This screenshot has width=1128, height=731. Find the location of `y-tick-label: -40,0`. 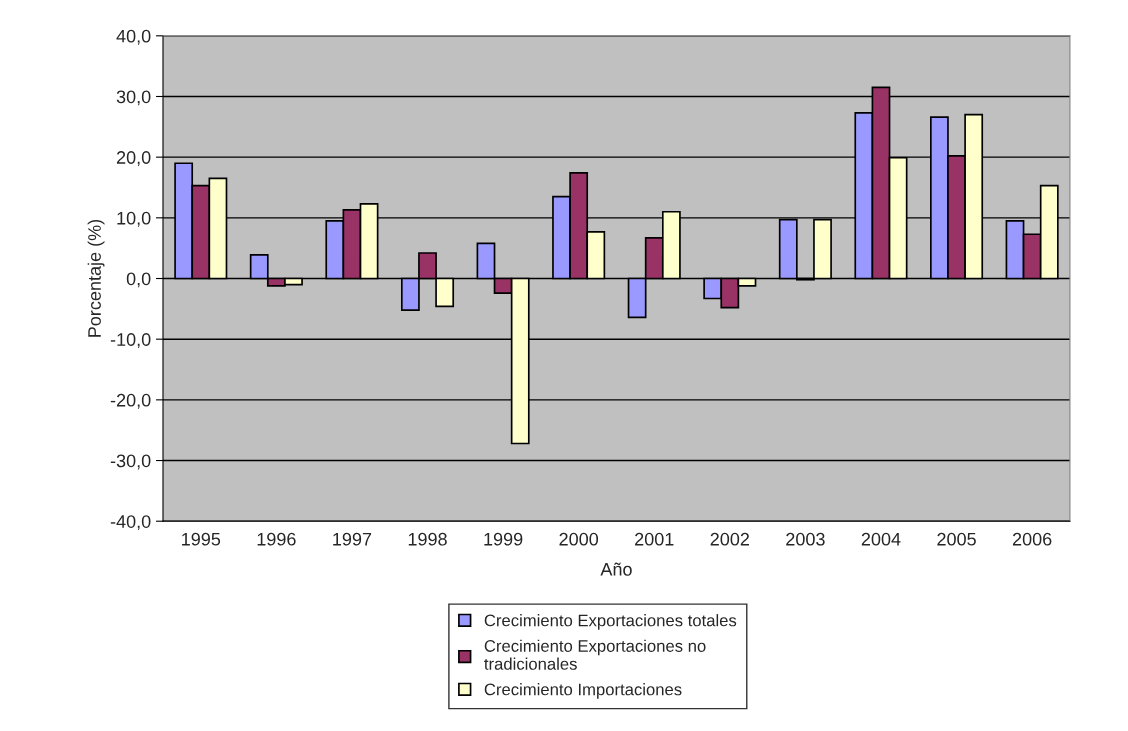

y-tick-label: -40,0 is located at coordinates (130, 523).